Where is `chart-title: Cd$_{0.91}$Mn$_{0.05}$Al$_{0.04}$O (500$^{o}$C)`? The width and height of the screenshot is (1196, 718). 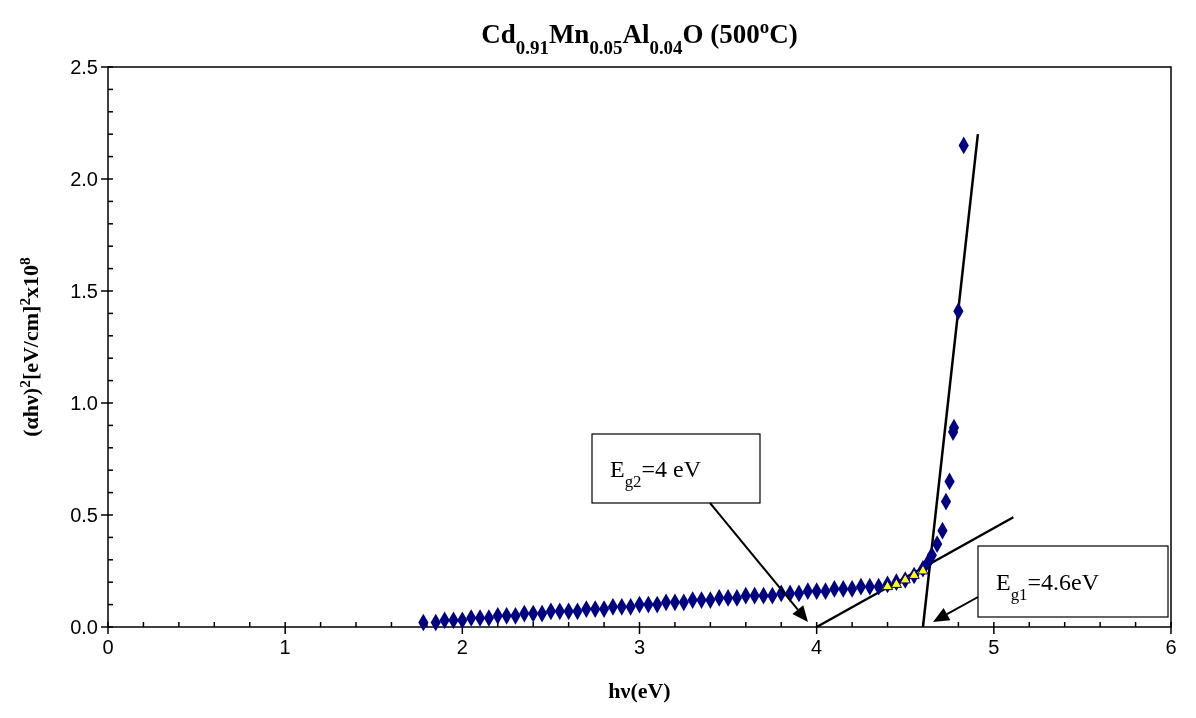 chart-title: Cd$_{0.91}$Mn$_{0.05}$Al$_{0.04}$O (500$^{o}$C) is located at coordinates (639, 36).